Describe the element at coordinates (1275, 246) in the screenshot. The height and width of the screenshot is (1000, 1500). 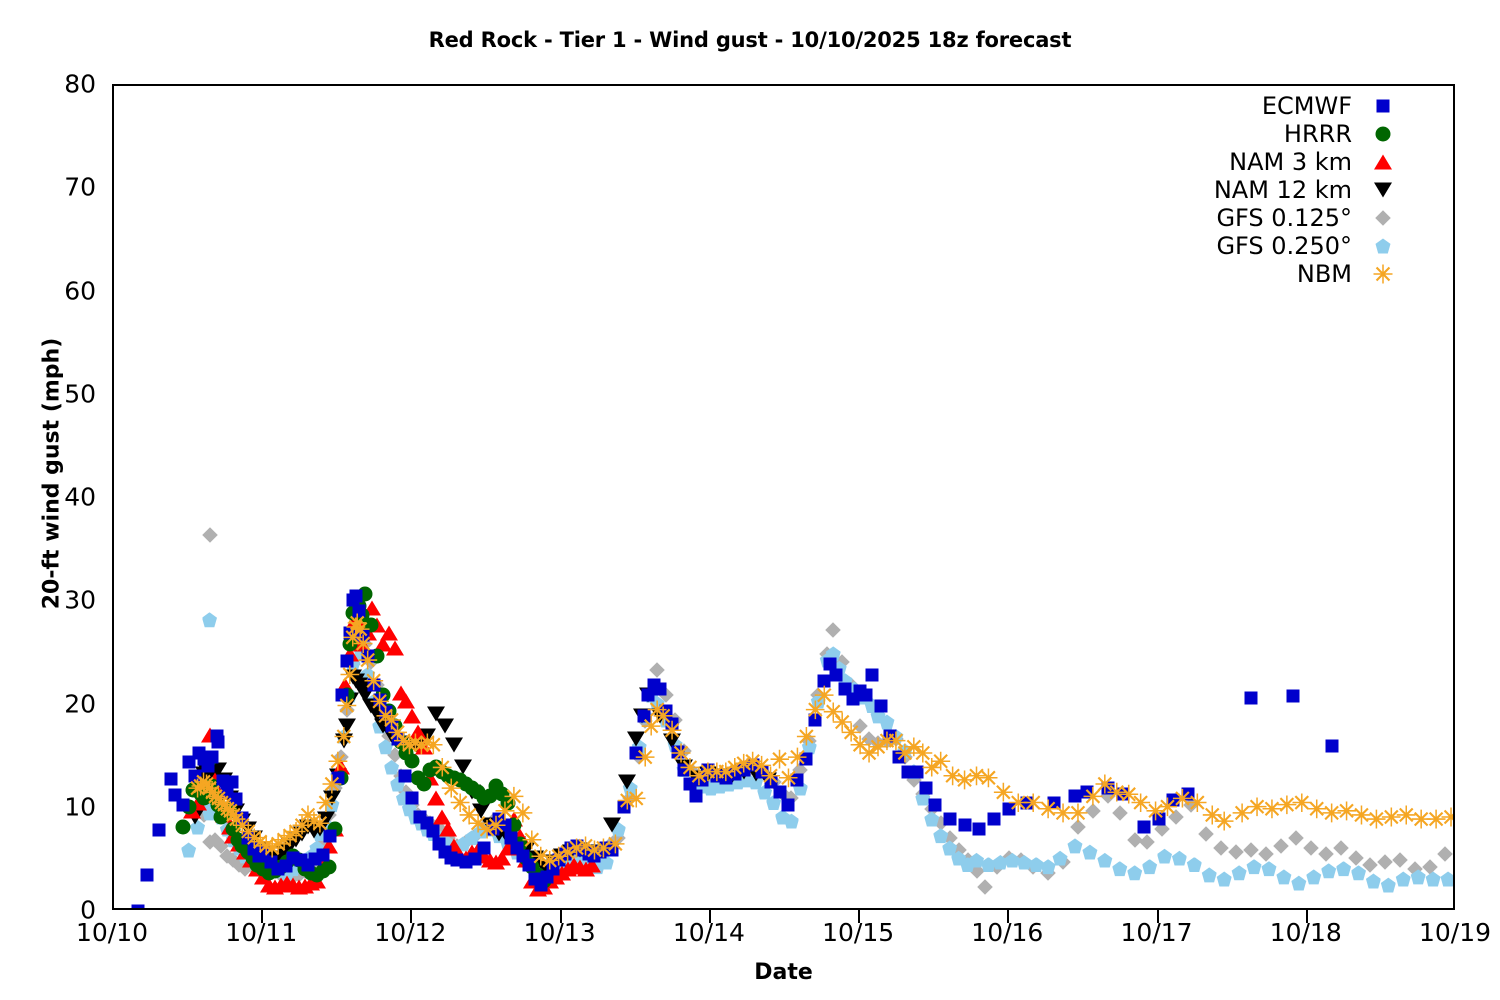
I see `legend-item-gfs-0-250: GFS 0.250°` at that location.